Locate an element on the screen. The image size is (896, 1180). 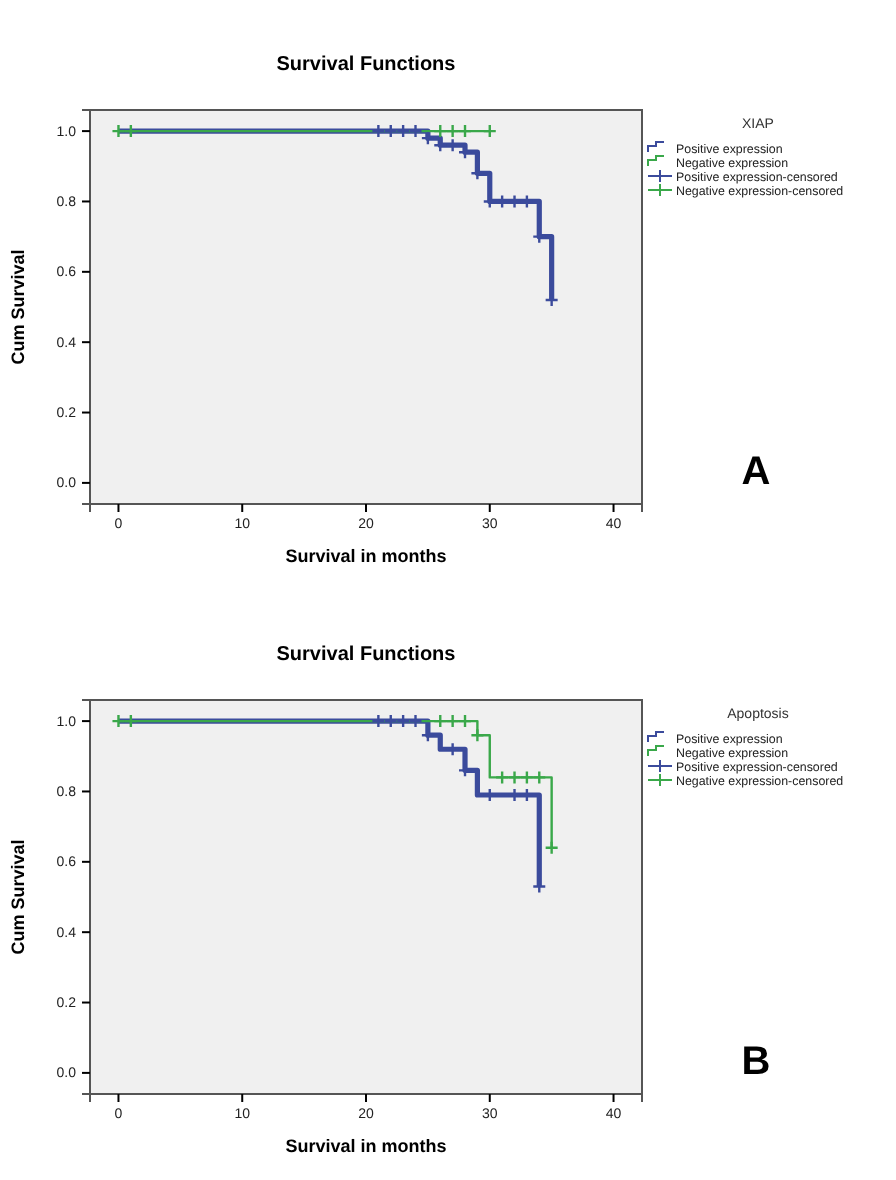
text: A is located at coordinates (756, 472).